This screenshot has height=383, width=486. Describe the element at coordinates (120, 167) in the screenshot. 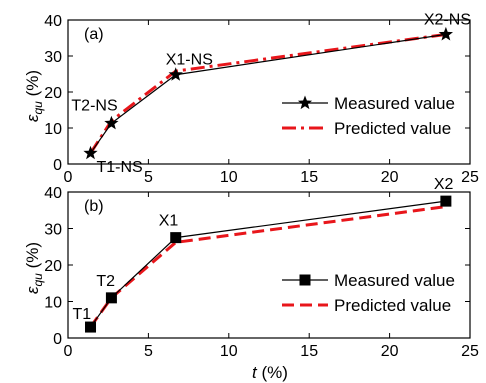

I see `point-annotation: T1-NS` at that location.